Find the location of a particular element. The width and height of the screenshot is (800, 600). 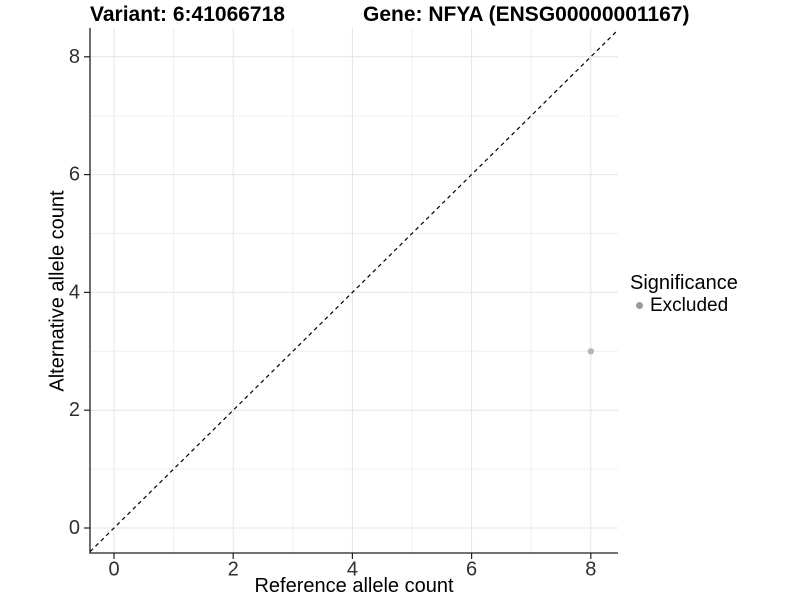

x-tick-label: 0 is located at coordinates (113, 570).